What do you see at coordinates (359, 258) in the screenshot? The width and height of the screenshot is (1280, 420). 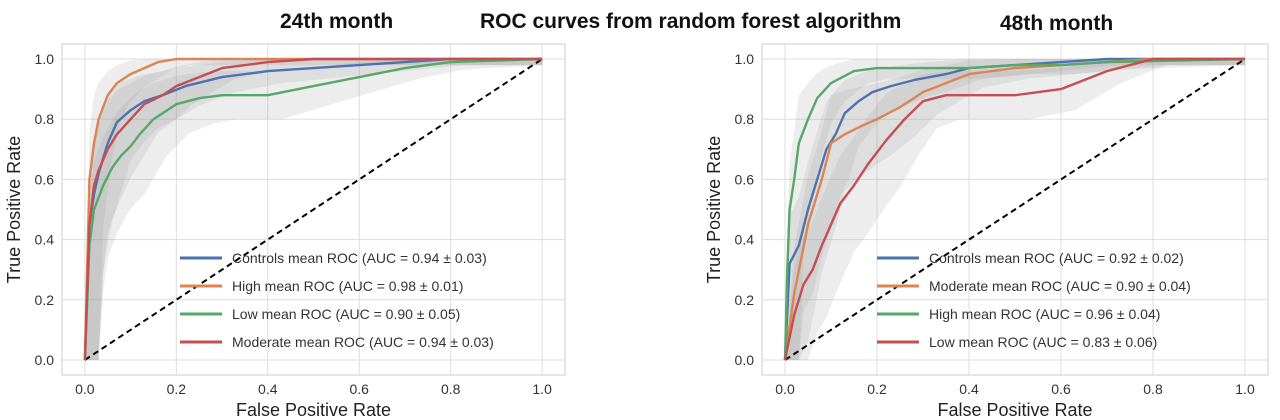 I see `legend-entry-label: Controls mean ROC (AUC = 0.94 ± 0.03)` at bounding box center [359, 258].